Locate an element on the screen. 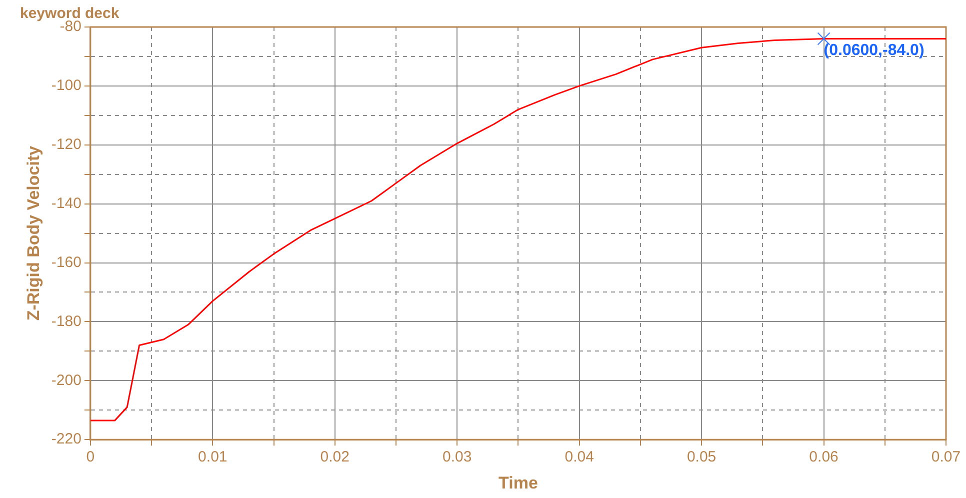  y-axis-title: Z-Rigid Body Velocity is located at coordinates (33, 233).